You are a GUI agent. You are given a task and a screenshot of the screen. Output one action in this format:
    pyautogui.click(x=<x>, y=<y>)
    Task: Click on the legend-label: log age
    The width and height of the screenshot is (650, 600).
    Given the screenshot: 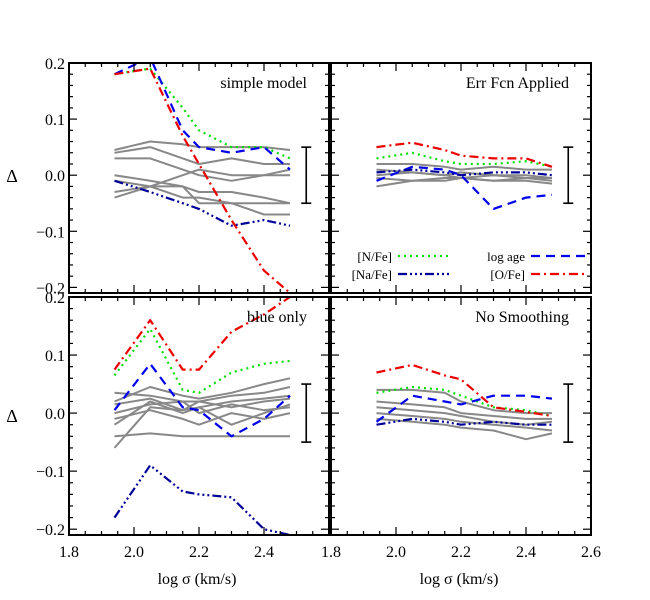 What is the action you would take?
    pyautogui.click(x=506, y=256)
    